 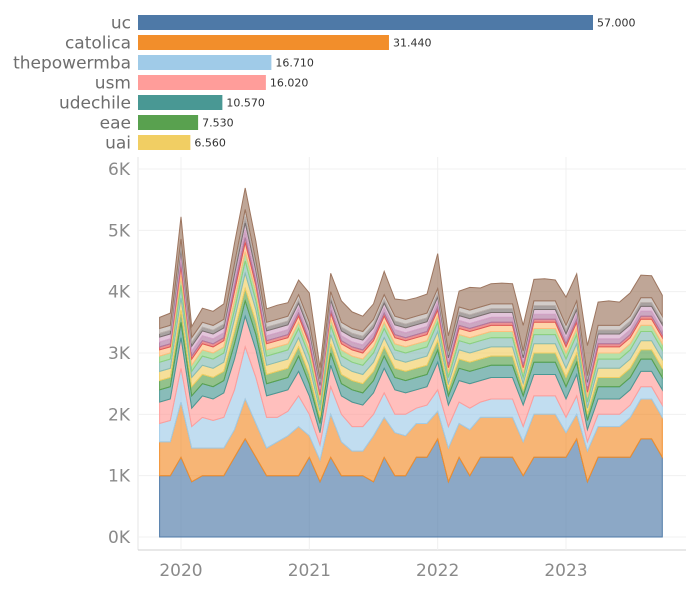 What do you see at coordinates (218, 123) in the screenshot?
I see `bar-value-label: 7.530` at bounding box center [218, 123].